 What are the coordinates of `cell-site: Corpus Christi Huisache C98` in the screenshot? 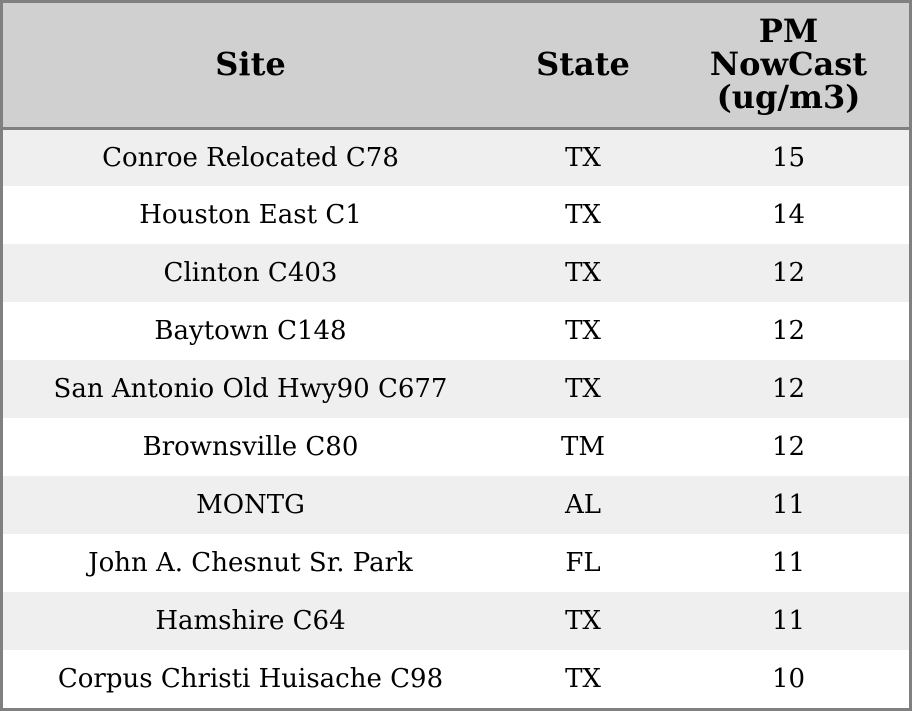 It's located at (250, 679).